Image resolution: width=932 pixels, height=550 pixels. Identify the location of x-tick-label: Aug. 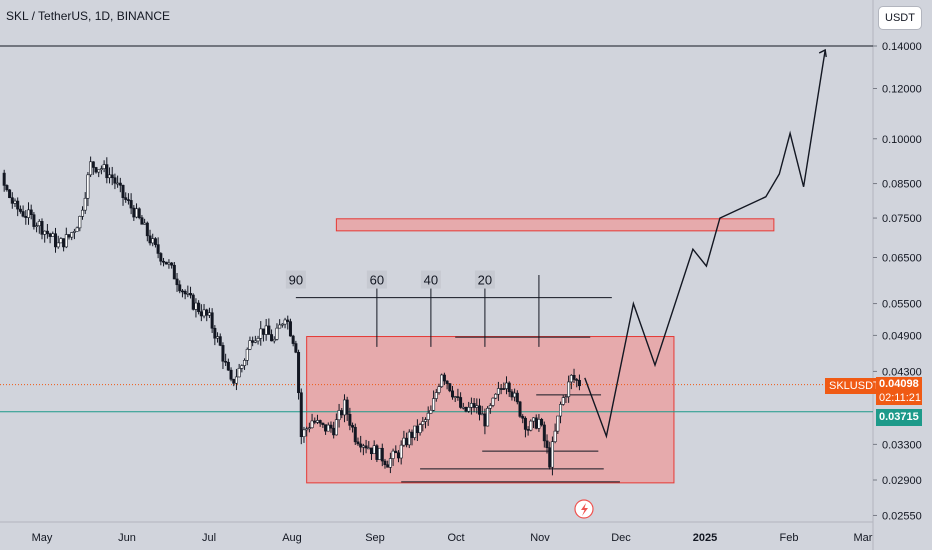
(292, 538).